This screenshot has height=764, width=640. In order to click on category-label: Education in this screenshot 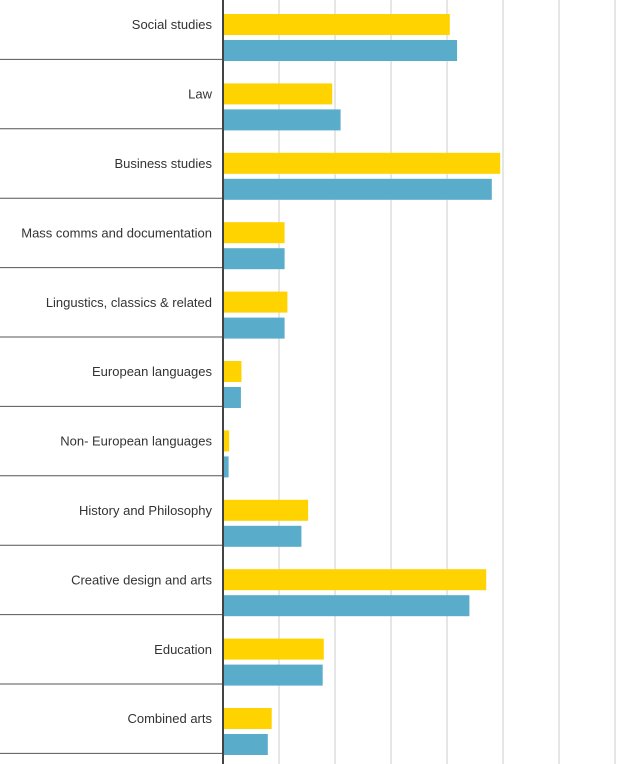, I will do `click(183, 649)`.